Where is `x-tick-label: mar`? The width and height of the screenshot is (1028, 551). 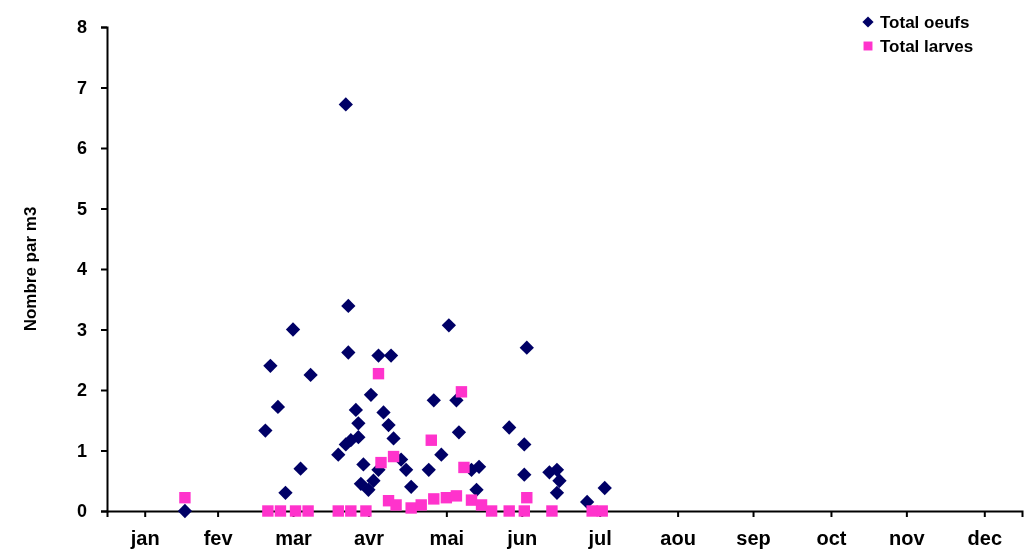
x-tick-label: mar is located at coordinates (294, 538).